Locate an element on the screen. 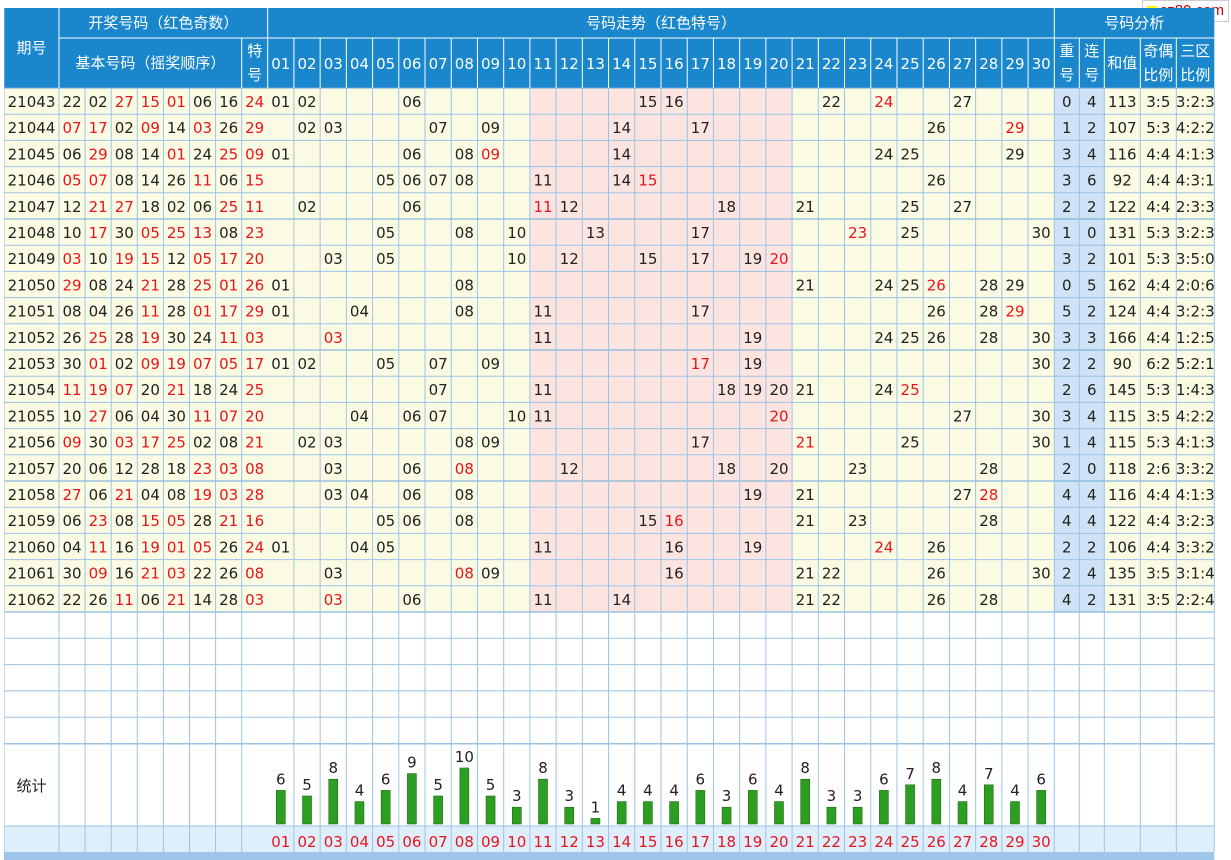  basic-number-cell: 30 is located at coordinates (72, 574).